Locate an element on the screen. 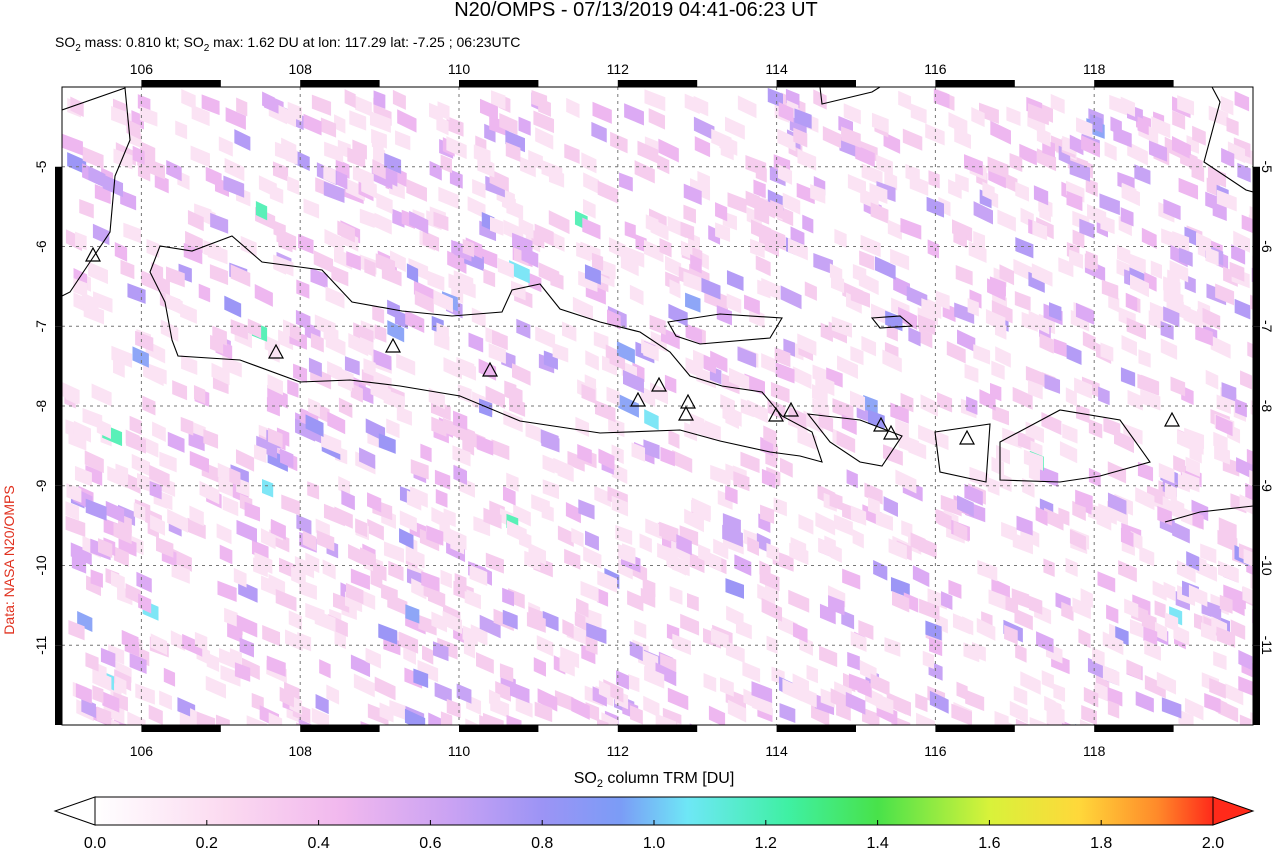 This screenshot has height=858, width=1272. lat-tick-label: -7 is located at coordinates (1265, 326).